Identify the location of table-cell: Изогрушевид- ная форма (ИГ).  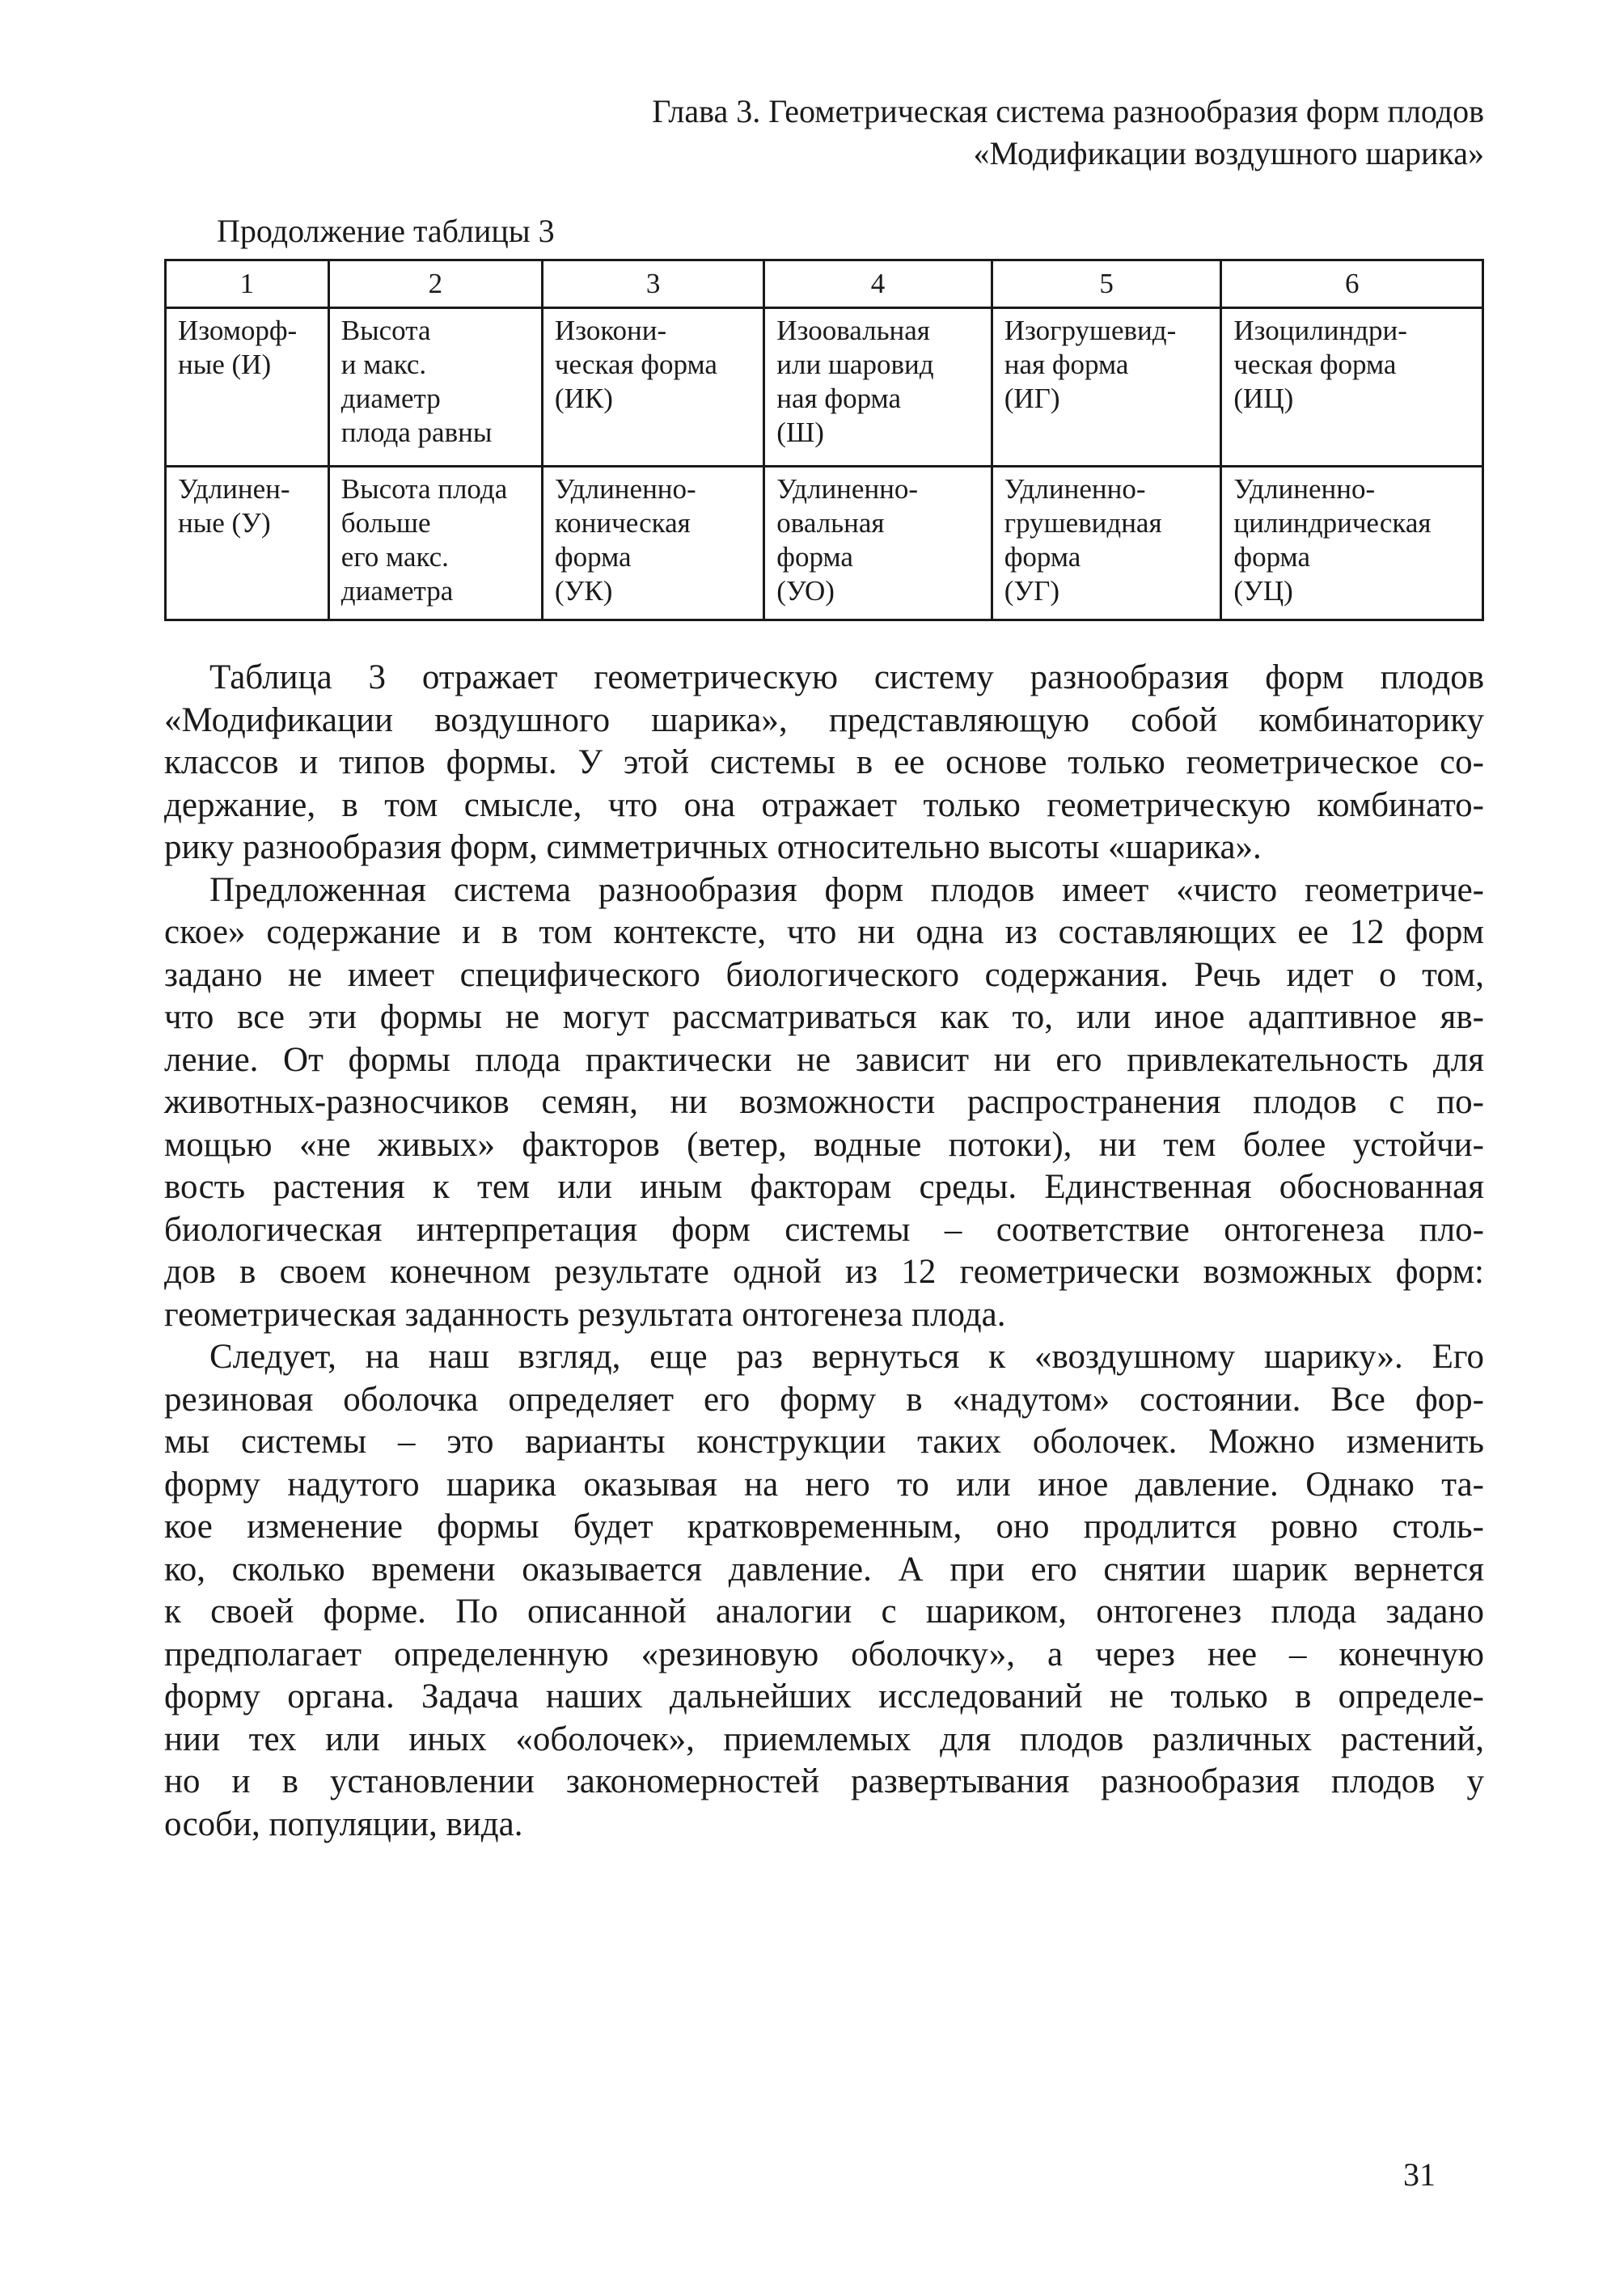
(1106, 387).